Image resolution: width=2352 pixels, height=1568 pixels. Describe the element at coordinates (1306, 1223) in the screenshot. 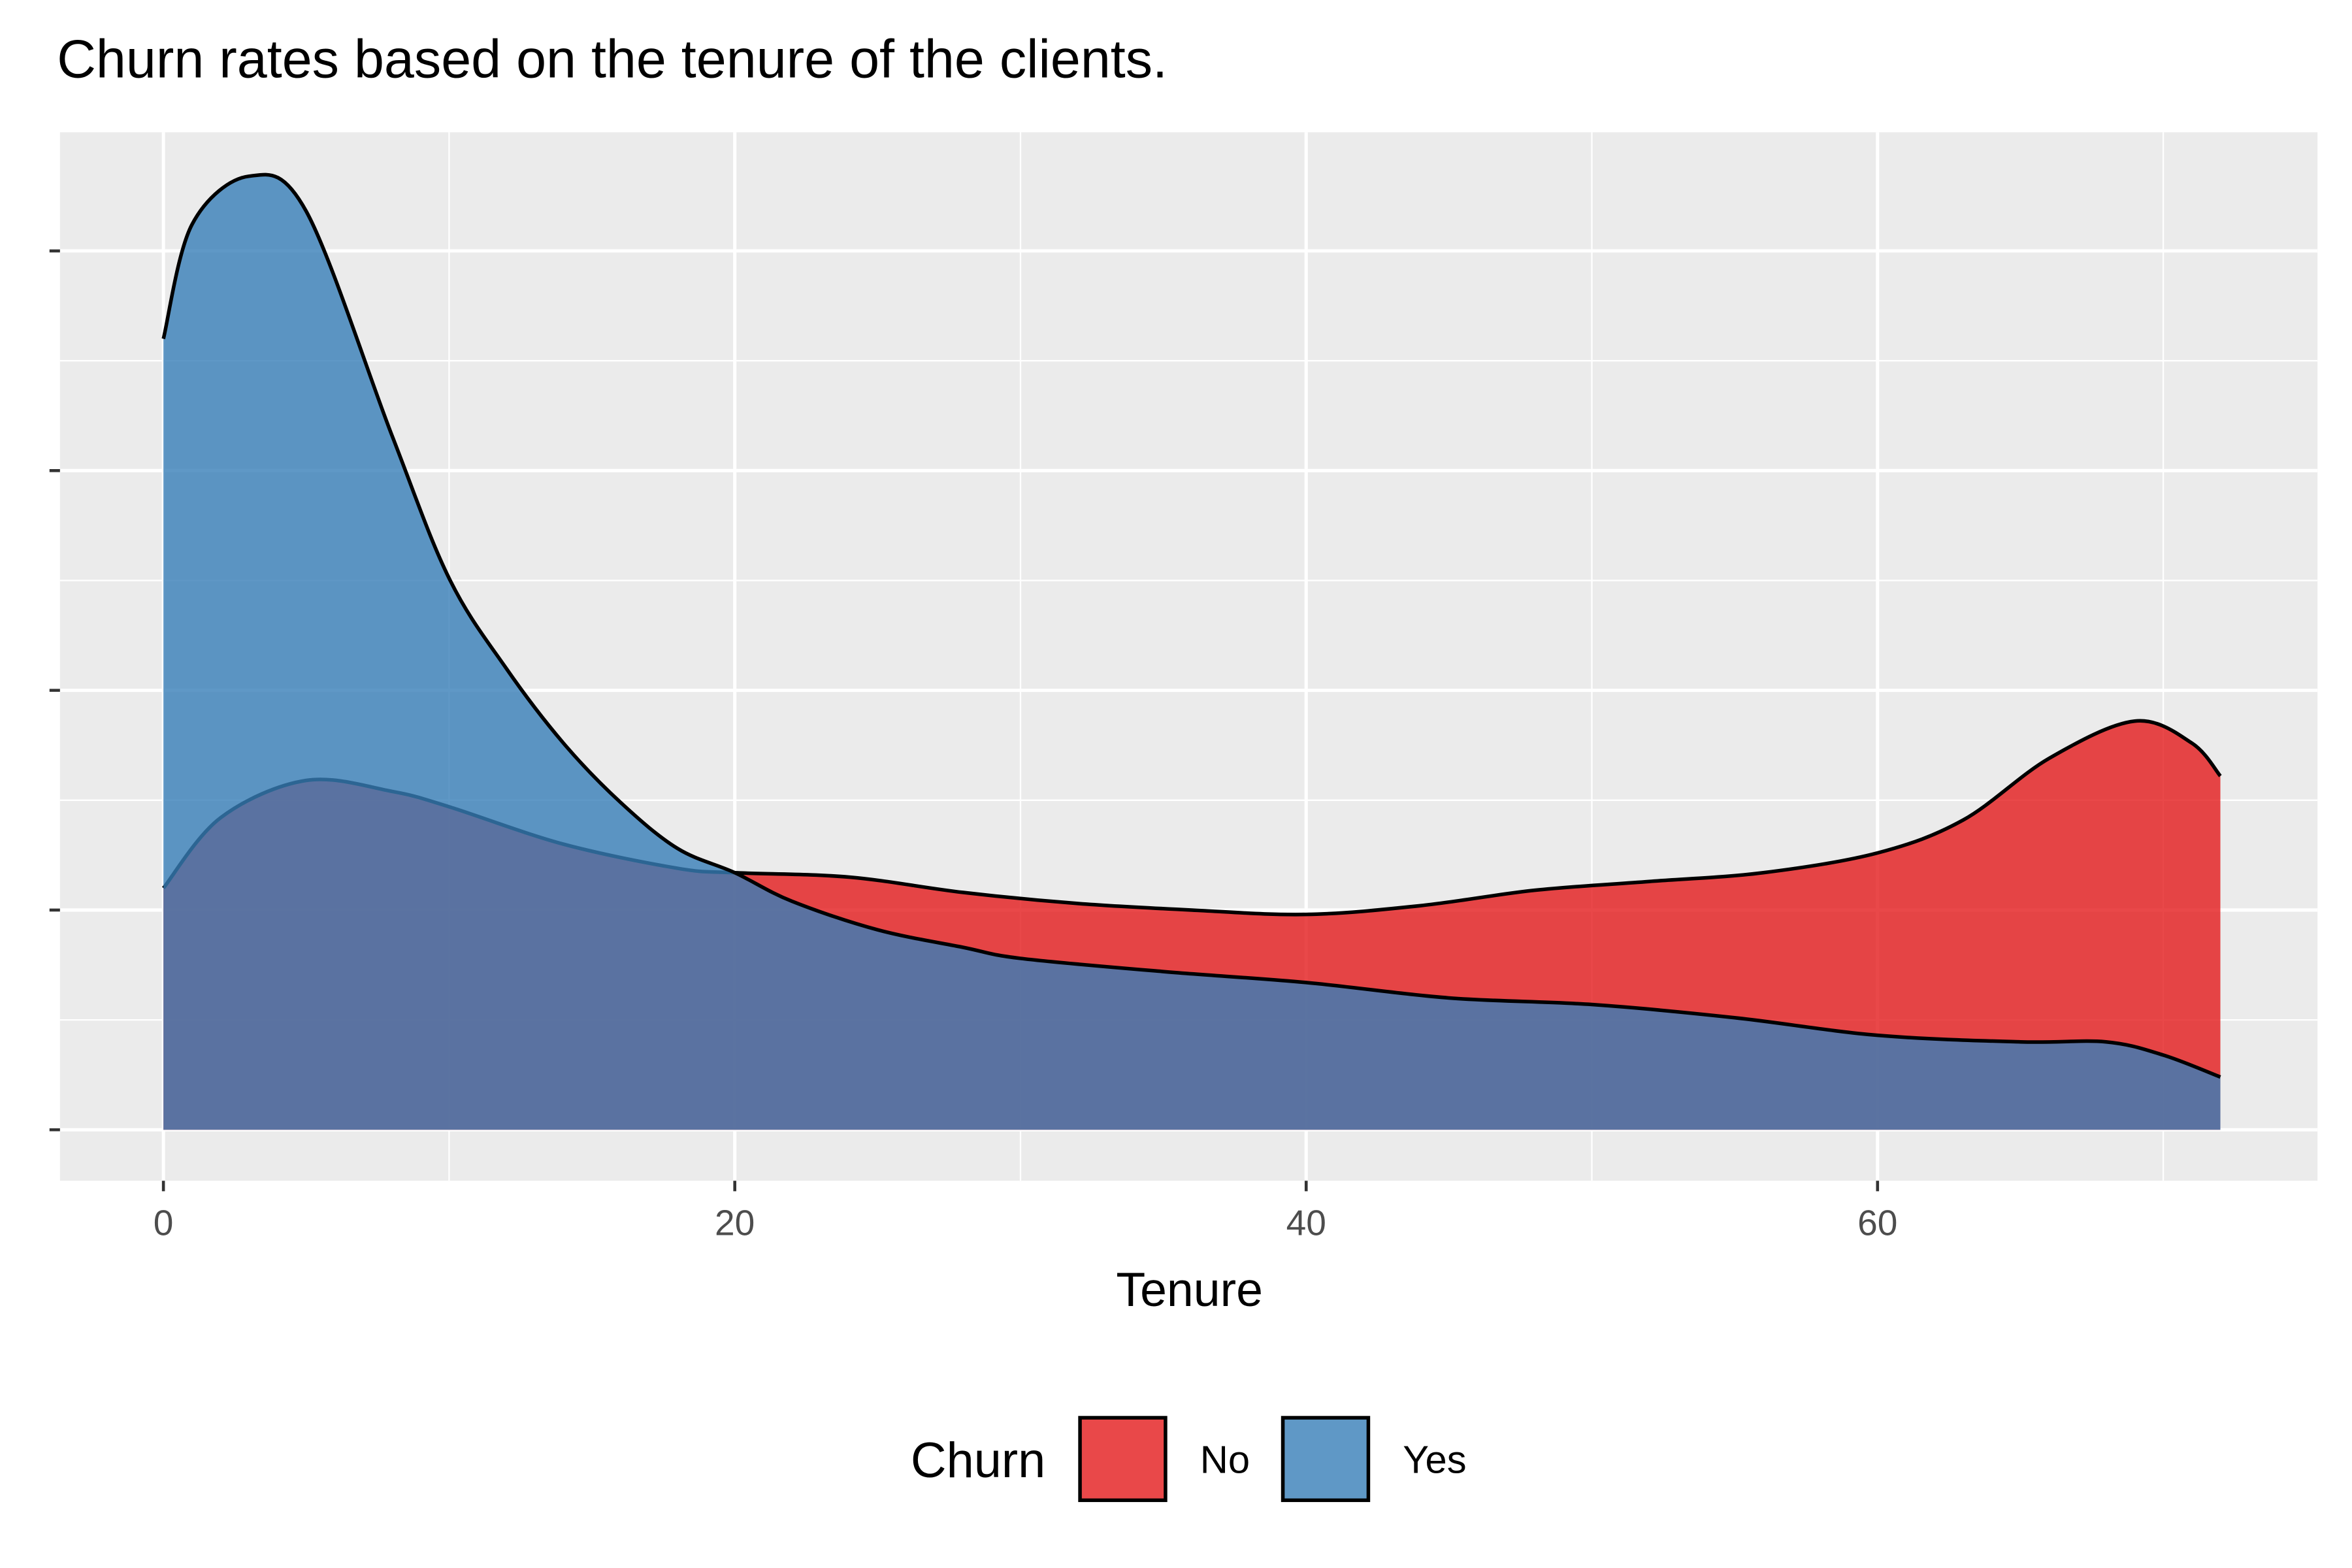

I see `x-tick-label: 40` at that location.